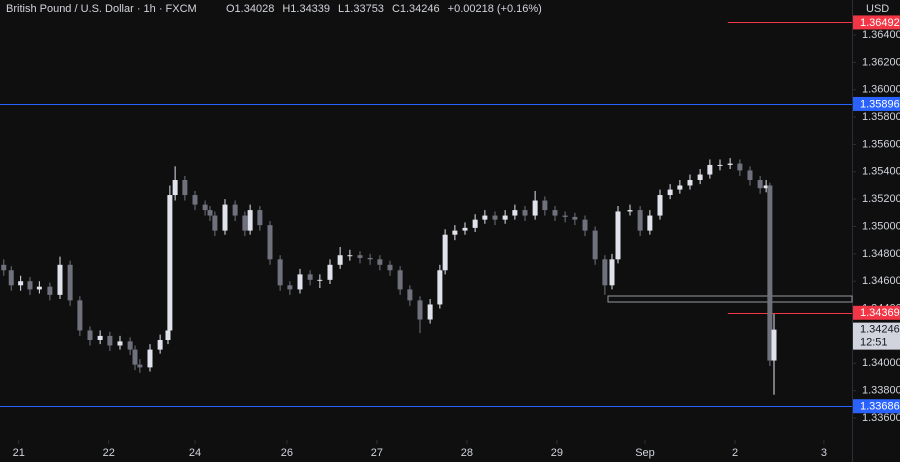 The height and width of the screenshot is (462, 900). I want to click on price-label-box, so click(876, 336).